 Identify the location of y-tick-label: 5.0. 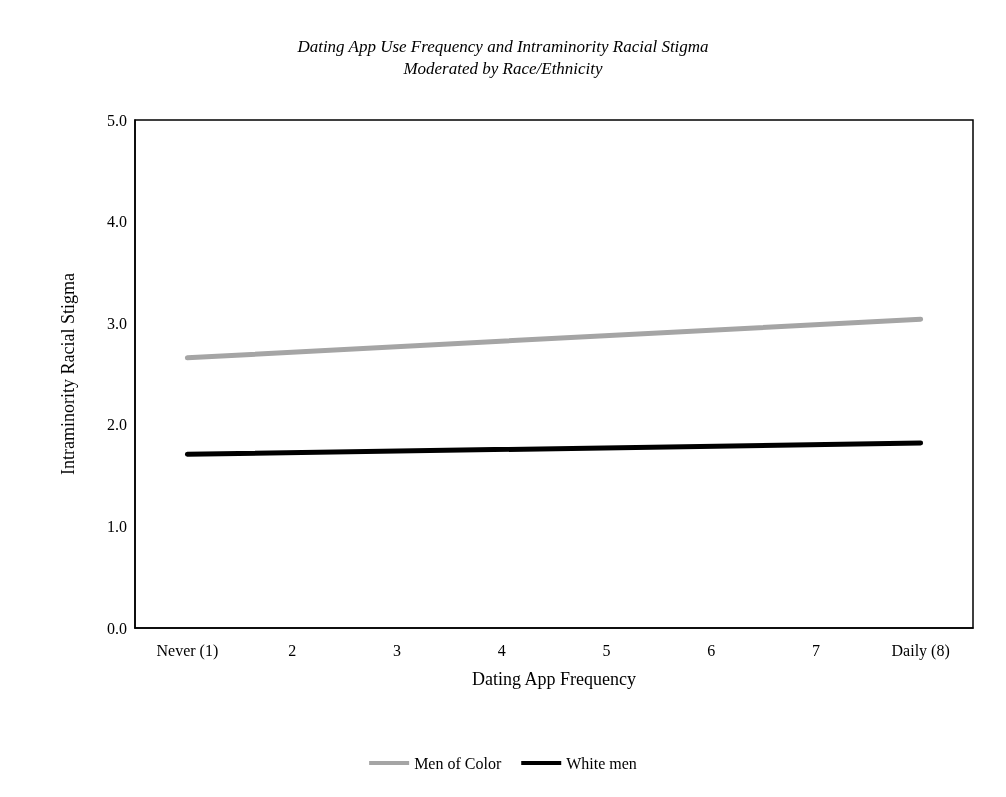
(117, 120).